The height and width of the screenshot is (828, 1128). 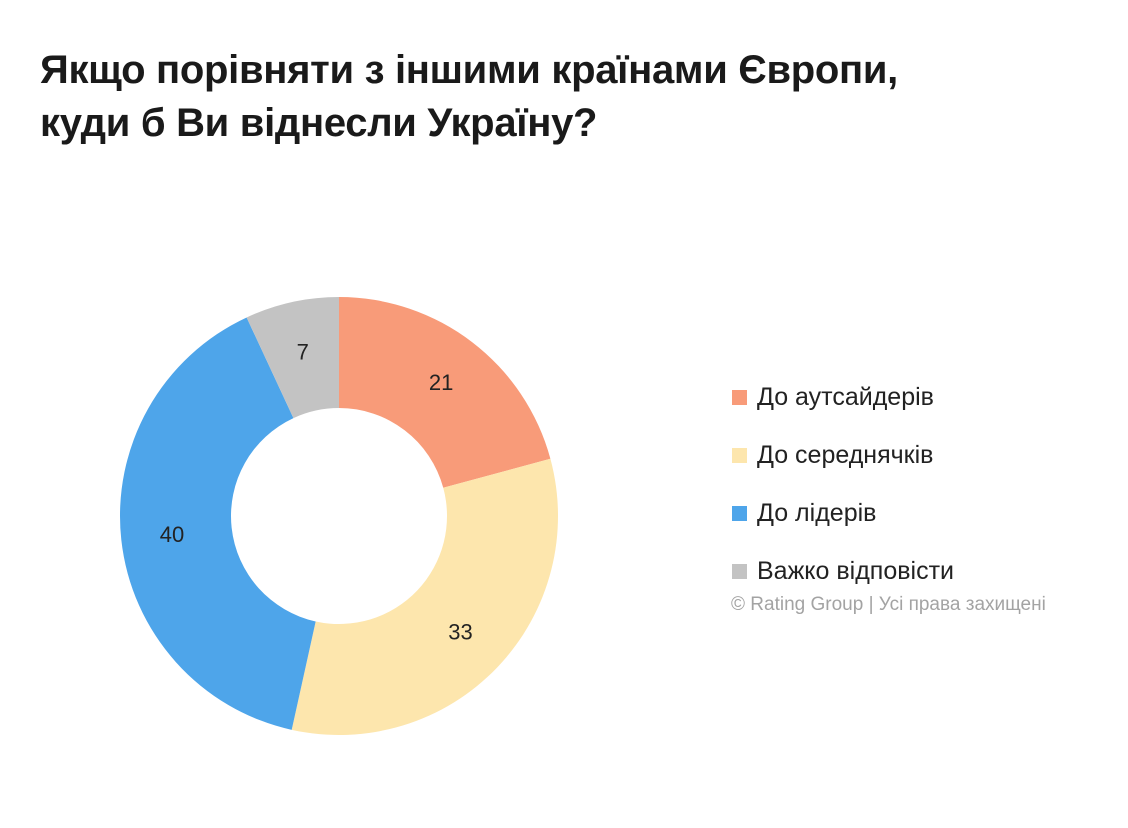 I want to click on legend-swatch-leaders, so click(x=739, y=513).